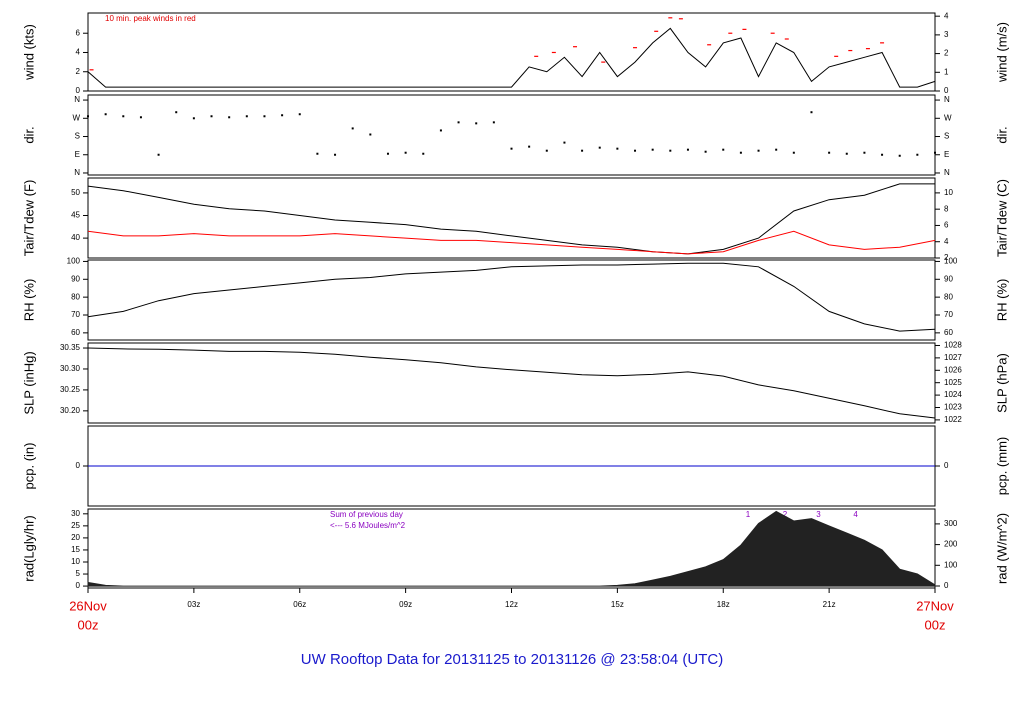  Describe the element at coordinates (951, 544) in the screenshot. I see `y2-tick-label: 200` at that location.